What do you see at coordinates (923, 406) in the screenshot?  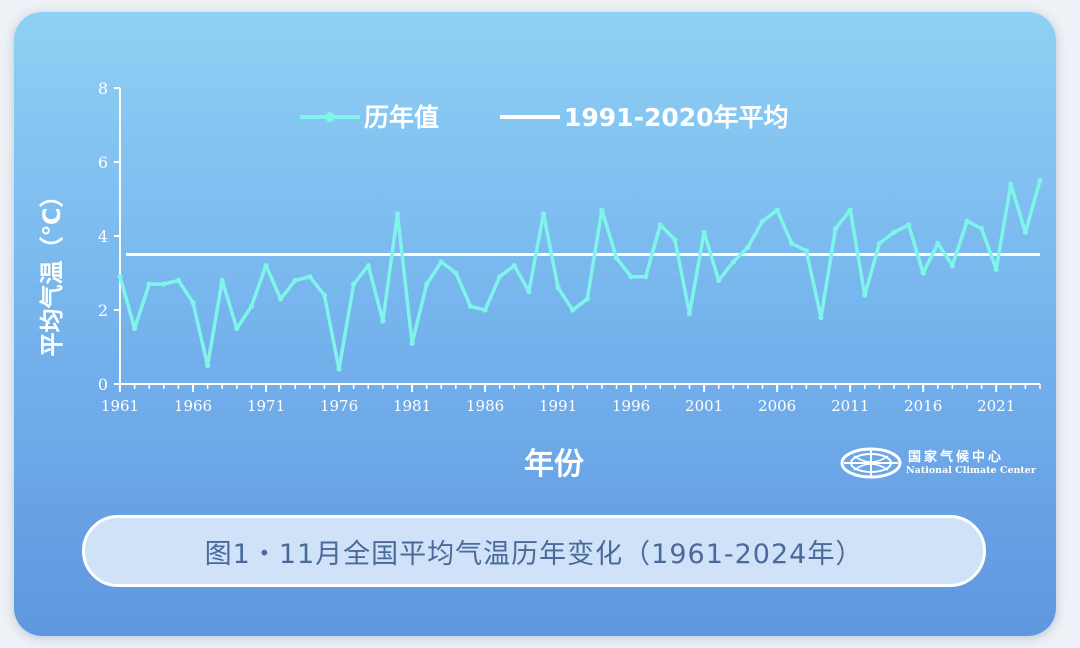 I see `x-tick-label: 2016` at bounding box center [923, 406].